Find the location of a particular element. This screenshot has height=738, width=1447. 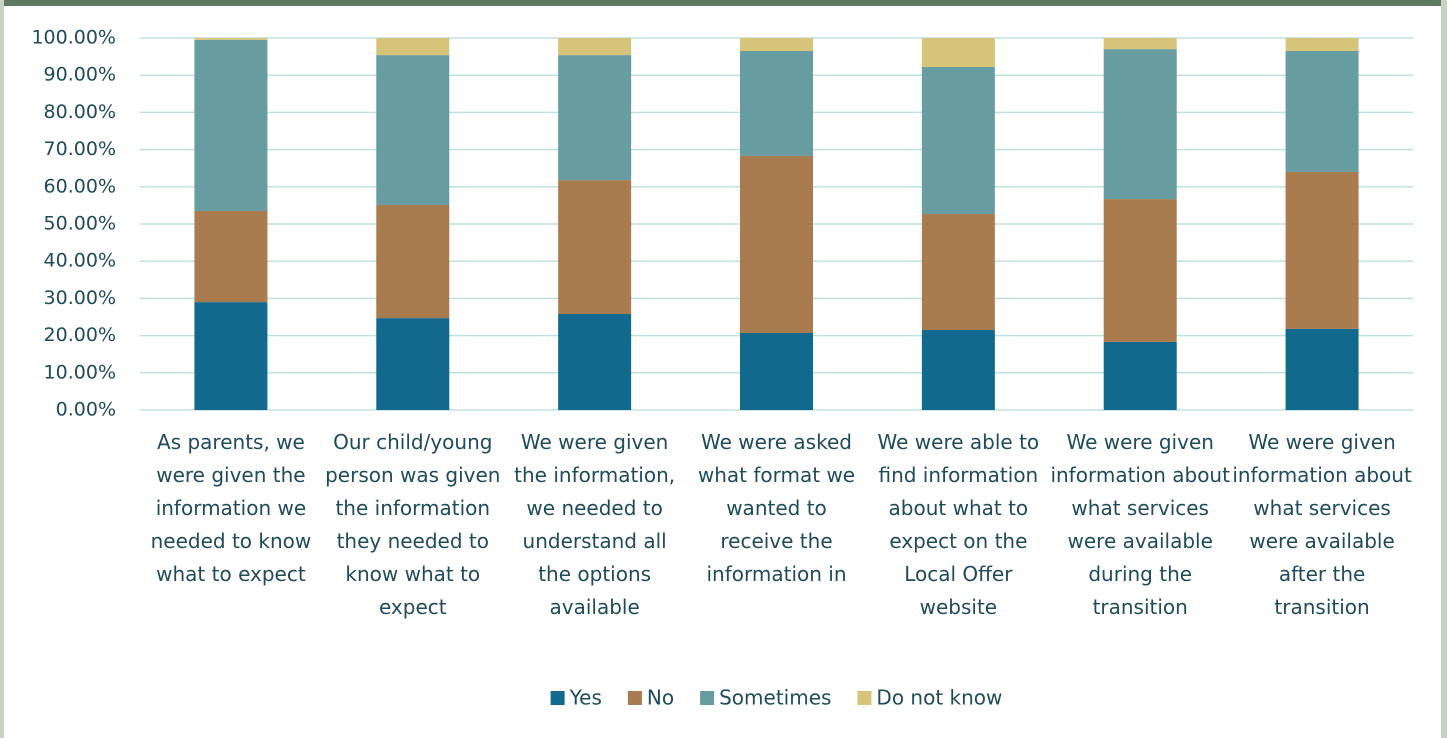

y-tick-label: 60.00% is located at coordinates (80, 186).